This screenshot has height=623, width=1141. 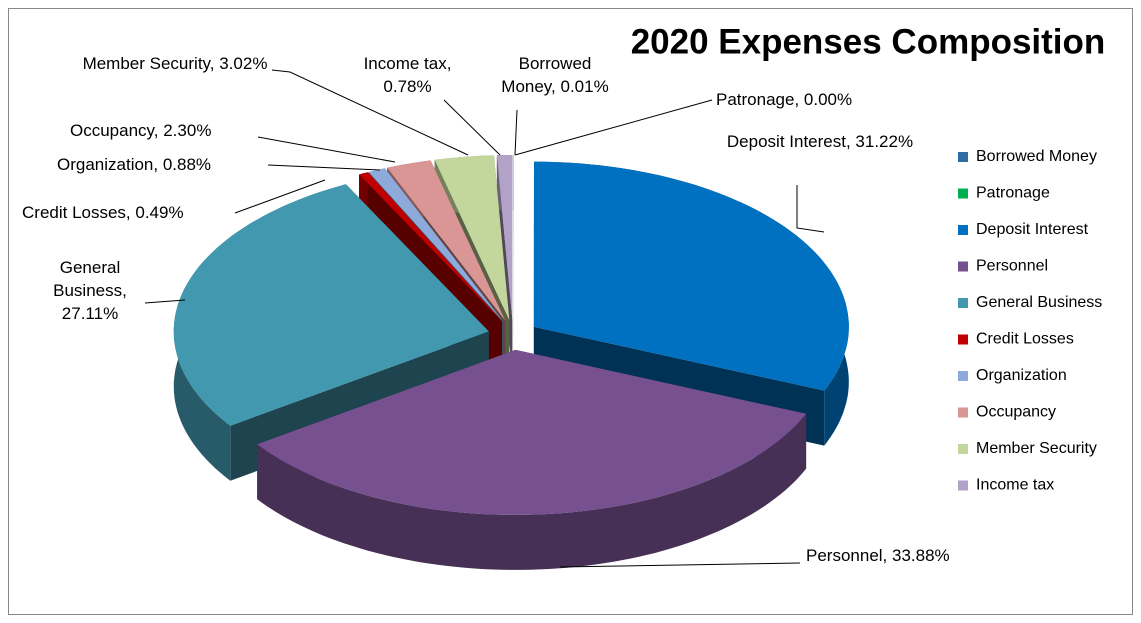 I want to click on data-label: Borrowed Money, 0.01%, so click(x=555, y=75).